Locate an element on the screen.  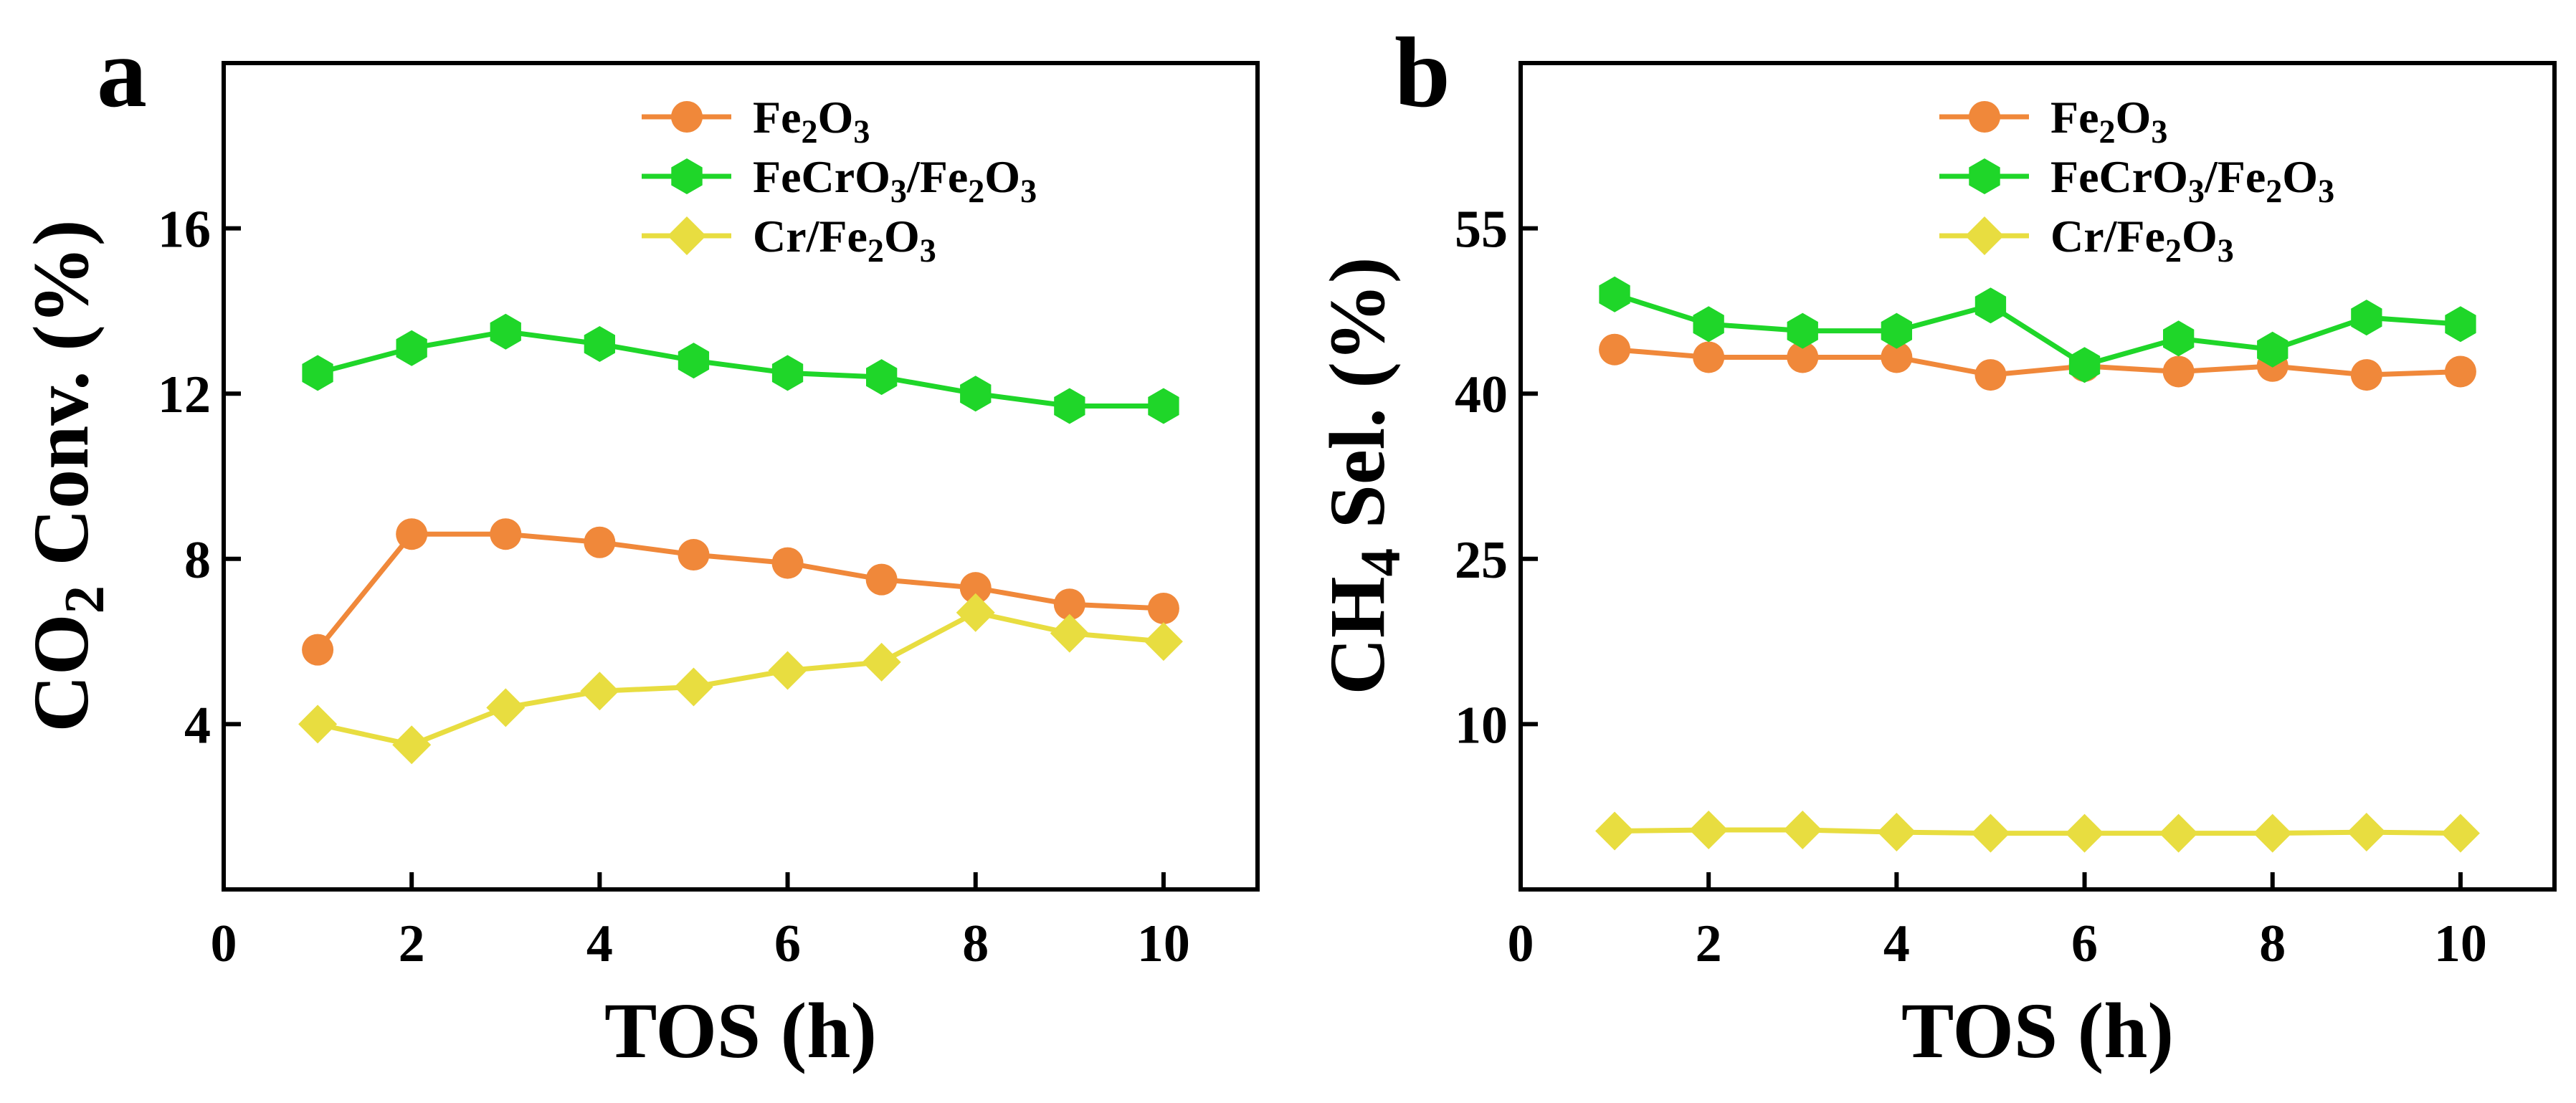
panel-b-legend-cr-fe2o3-swatch-marker is located at coordinates (1984, 235).